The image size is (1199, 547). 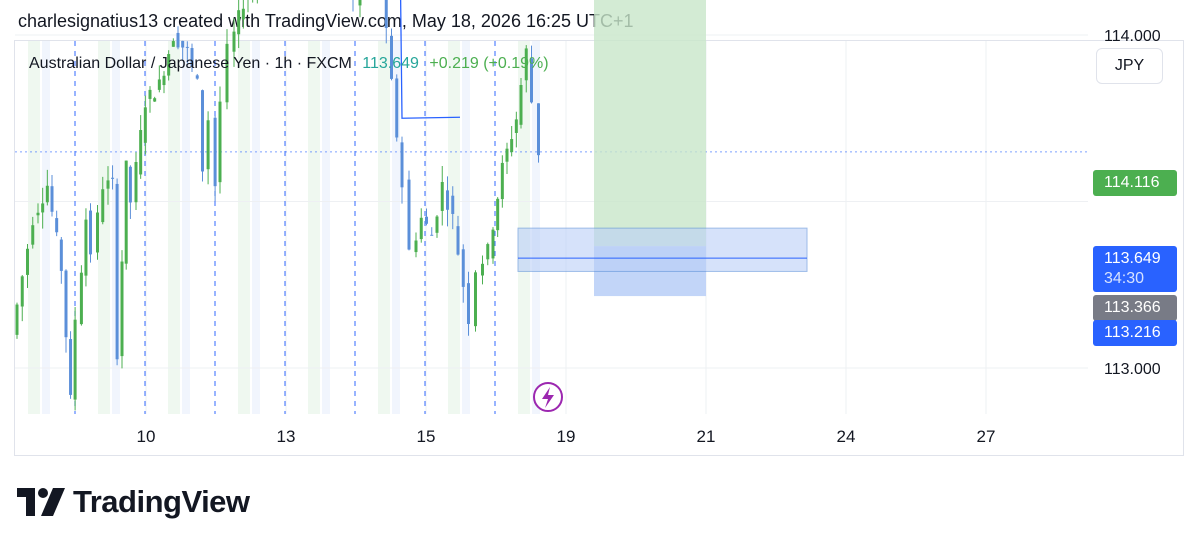 What do you see at coordinates (566, 436) in the screenshot?
I see `x-tick-label: 19` at bounding box center [566, 436].